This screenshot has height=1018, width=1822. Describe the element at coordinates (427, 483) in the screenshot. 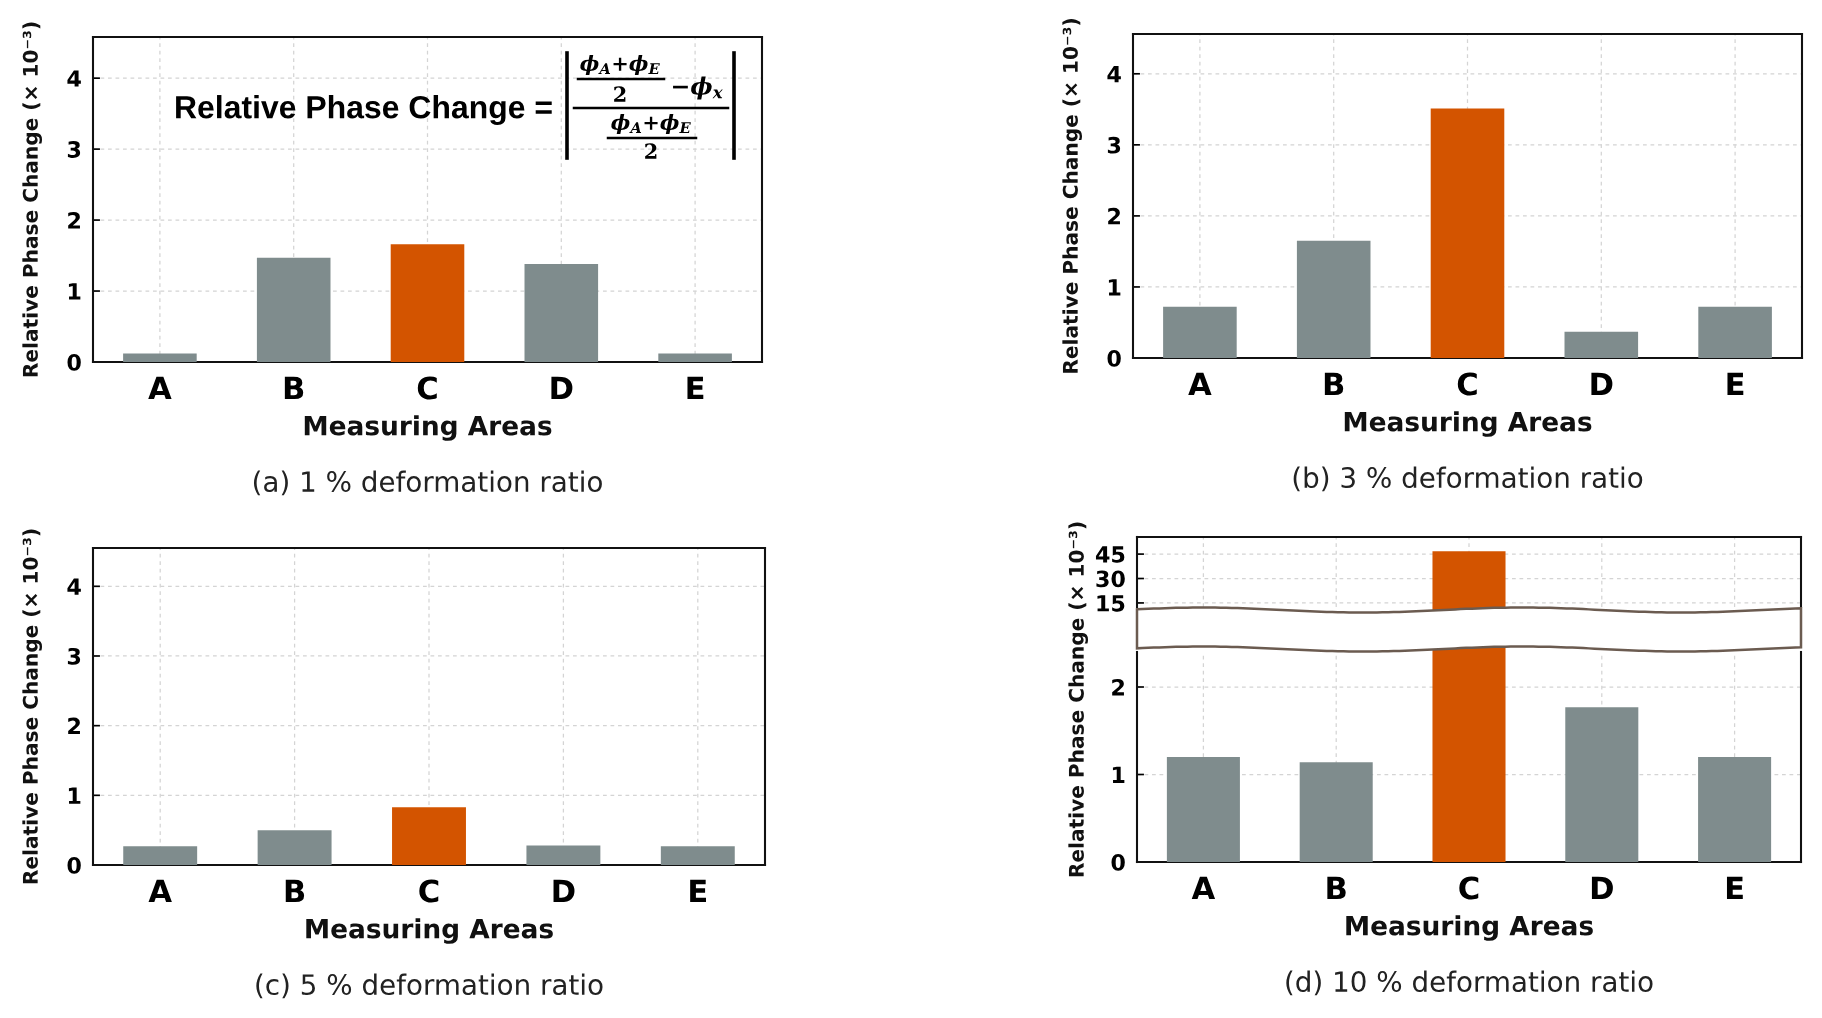

I see `text: (a) 1 % deformation ratio` at that location.